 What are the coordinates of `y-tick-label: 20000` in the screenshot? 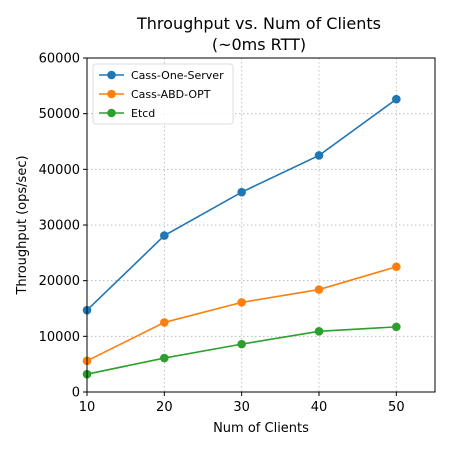 It's located at (59, 281).